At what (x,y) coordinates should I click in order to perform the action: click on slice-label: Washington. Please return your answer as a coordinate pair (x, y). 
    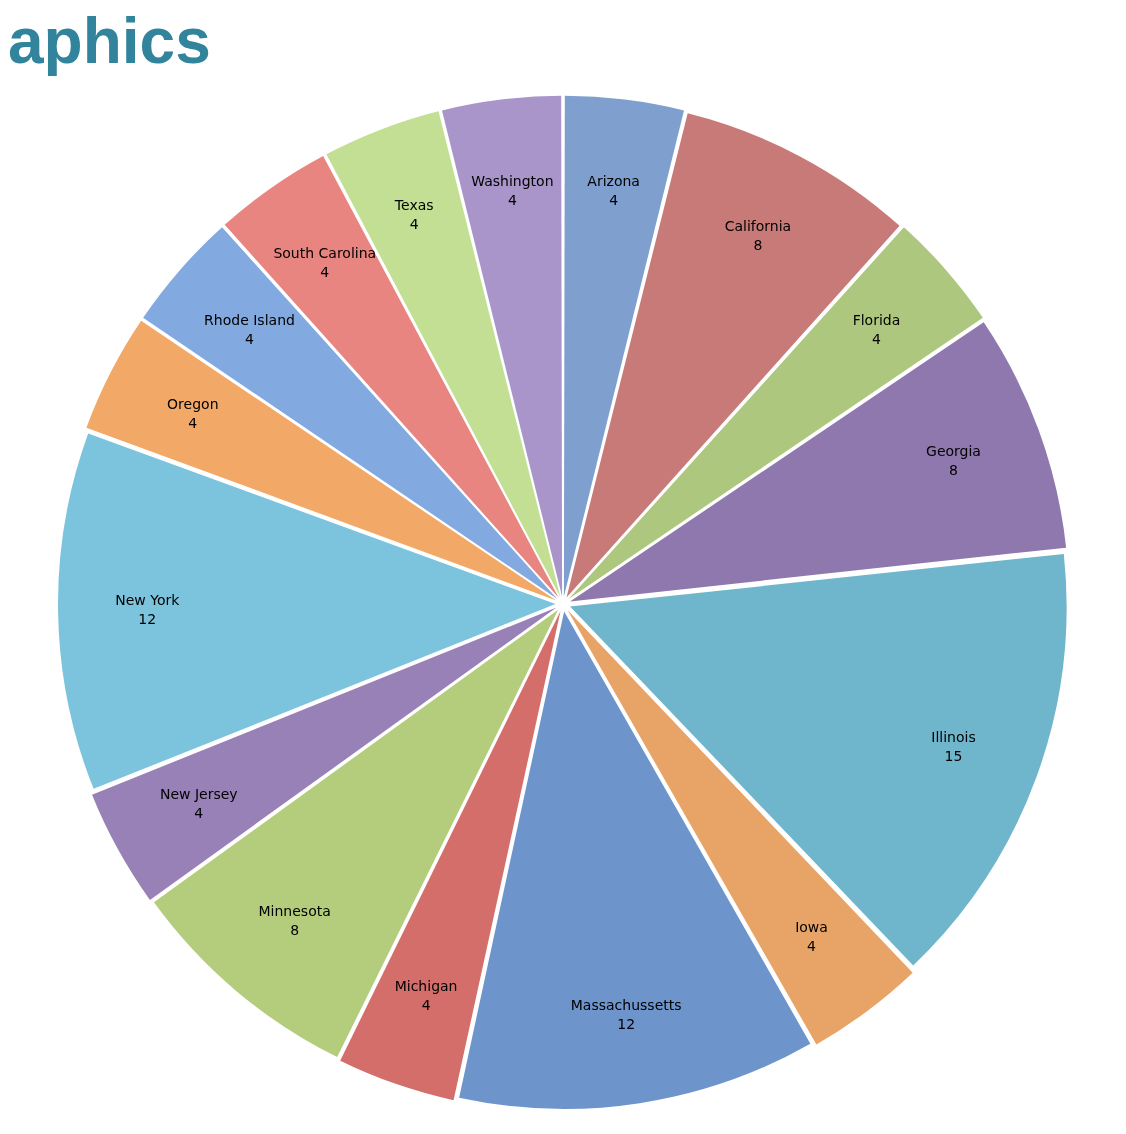
    Looking at the image, I should click on (512, 180).